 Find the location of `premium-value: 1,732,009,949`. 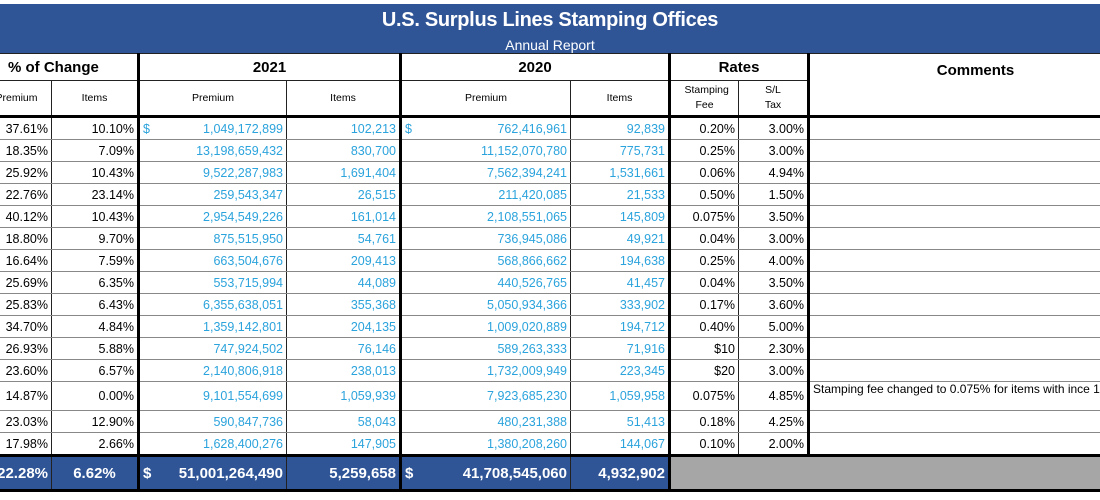

premium-value: 1,732,009,949 is located at coordinates (527, 370).